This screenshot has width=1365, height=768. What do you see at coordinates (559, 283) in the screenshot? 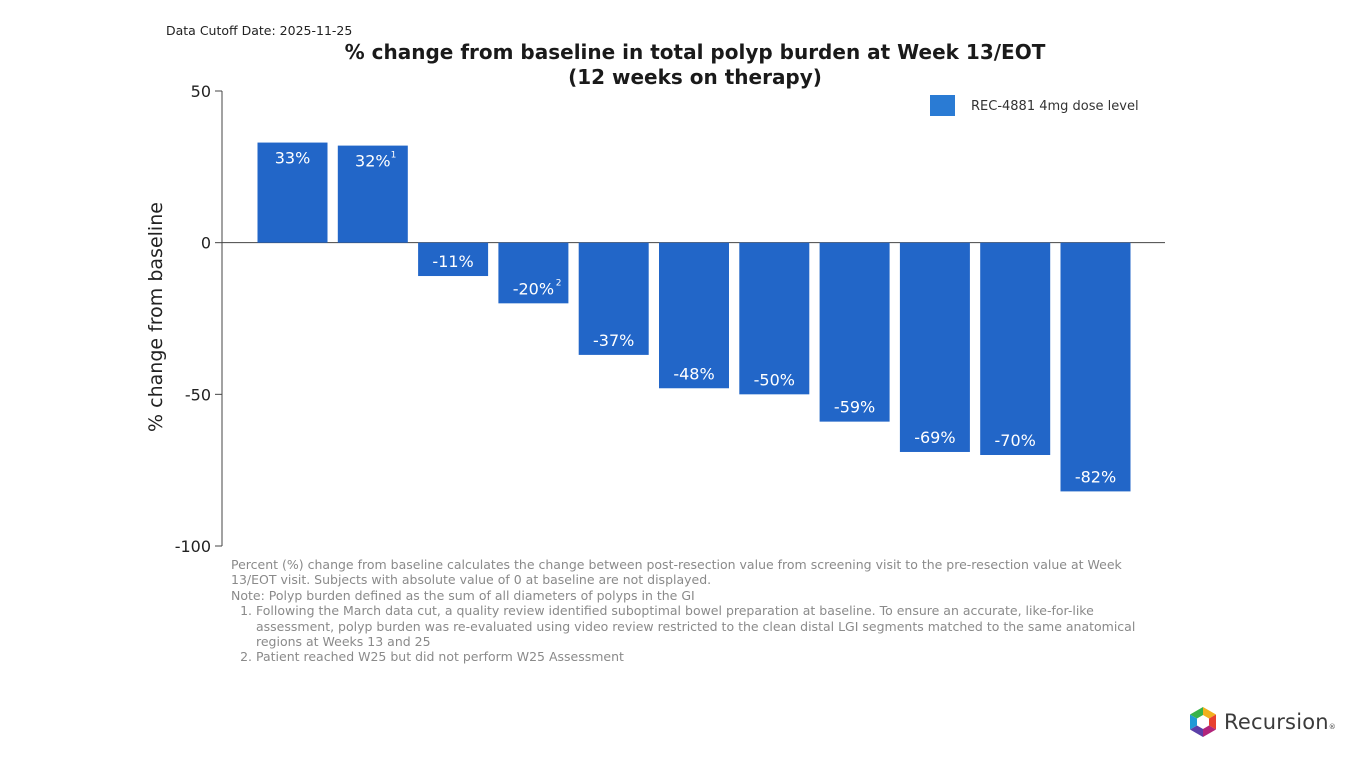
I see `bar-footnote-marker: 2` at bounding box center [559, 283].